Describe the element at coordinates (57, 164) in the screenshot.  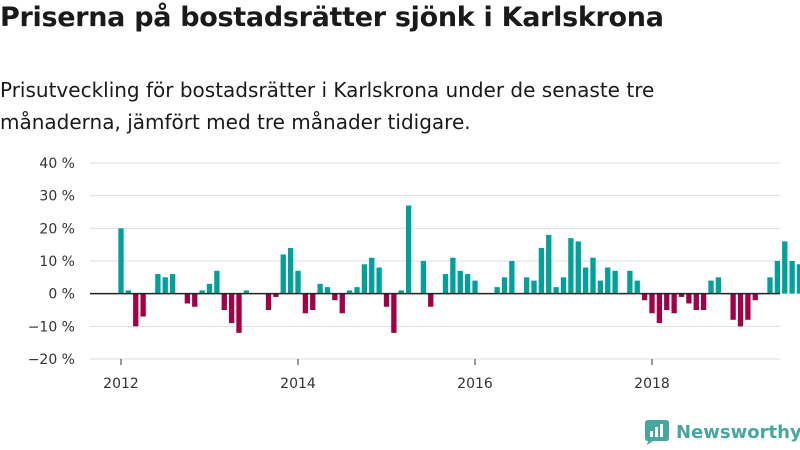
I see `y-tick-label: 40 %` at that location.